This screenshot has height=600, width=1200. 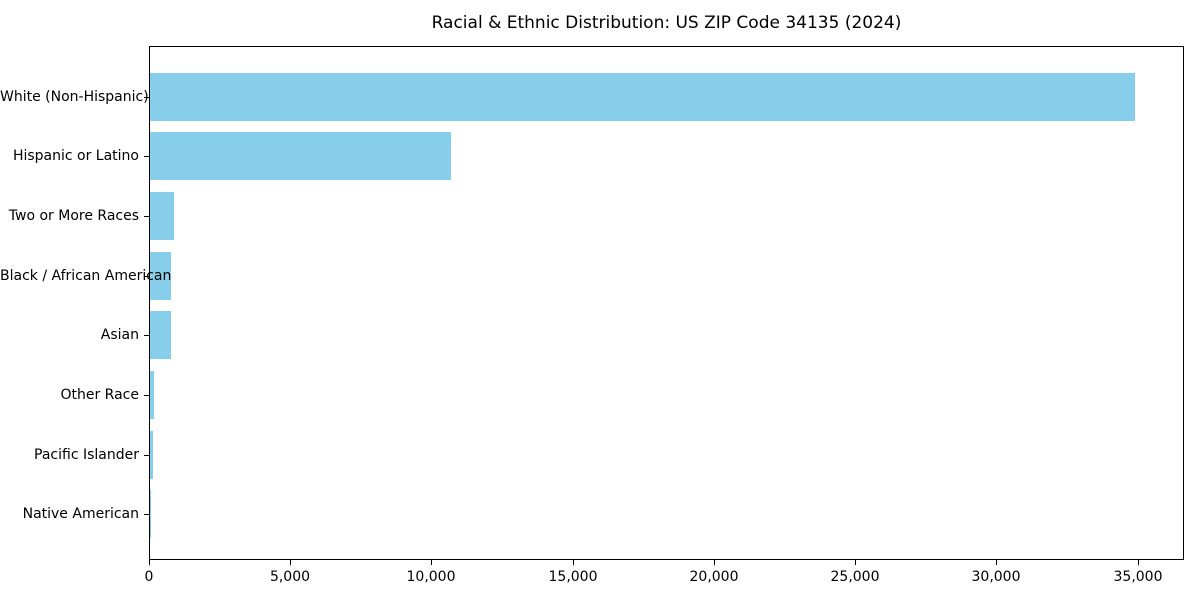 I want to click on x-tick-label: 25,000, so click(x=855, y=577).